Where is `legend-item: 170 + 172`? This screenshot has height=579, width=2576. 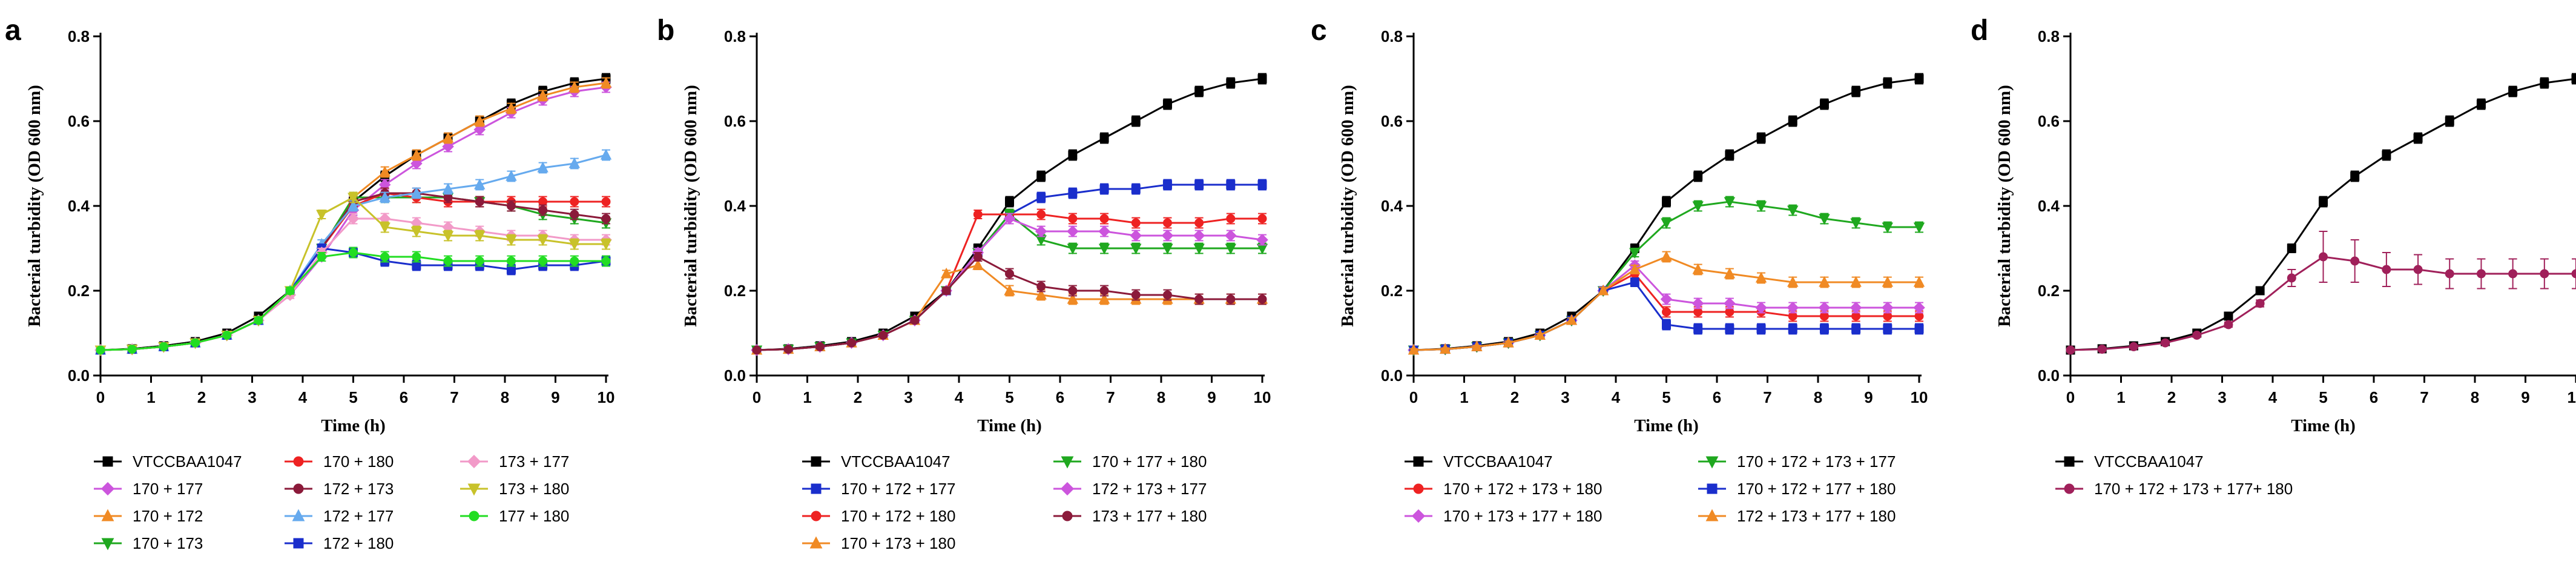 legend-item: 170 + 172 is located at coordinates (148, 516).